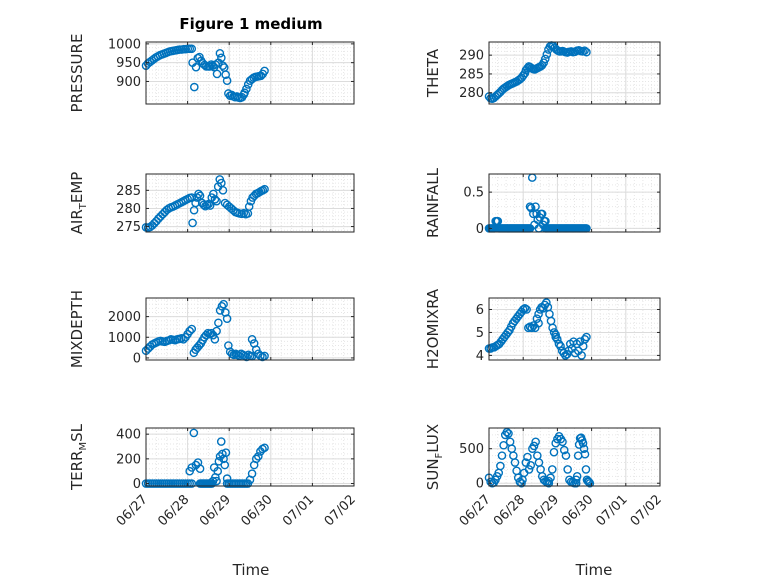 The width and height of the screenshot is (778, 583). What do you see at coordinates (77, 432) in the screenshot?
I see `y-axis-label-rest: SL` at bounding box center [77, 432].